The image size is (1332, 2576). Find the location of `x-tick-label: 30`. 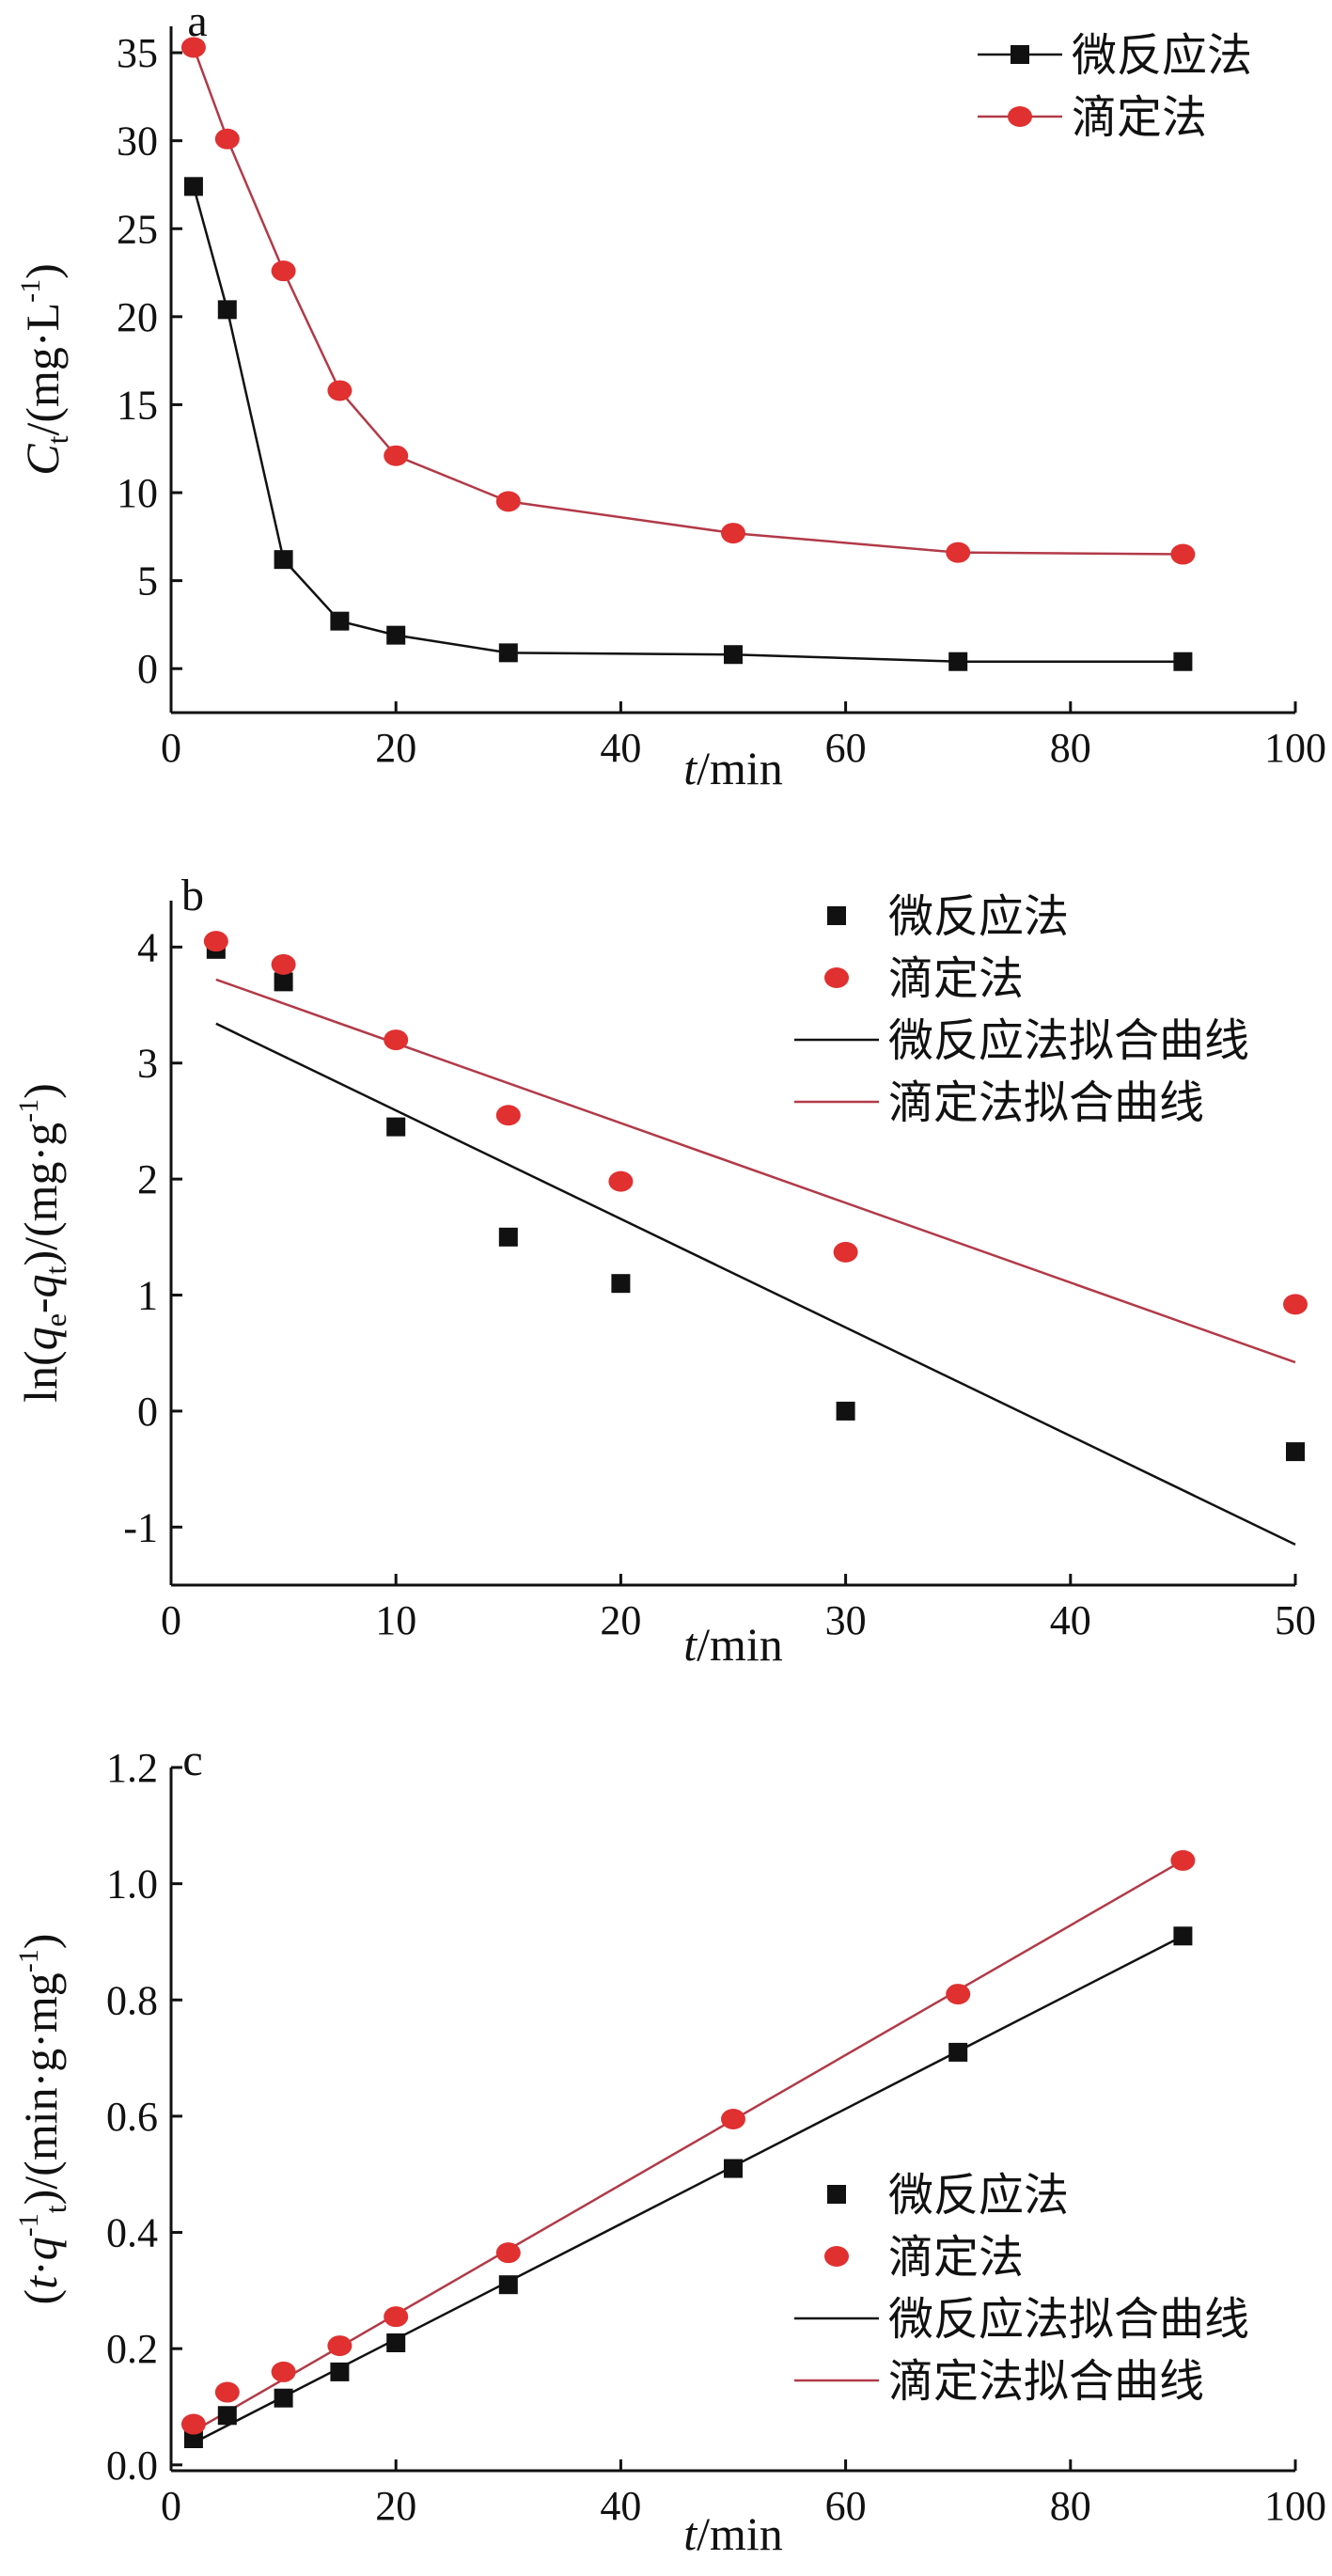

x-tick-label: 30 is located at coordinates (846, 1620).